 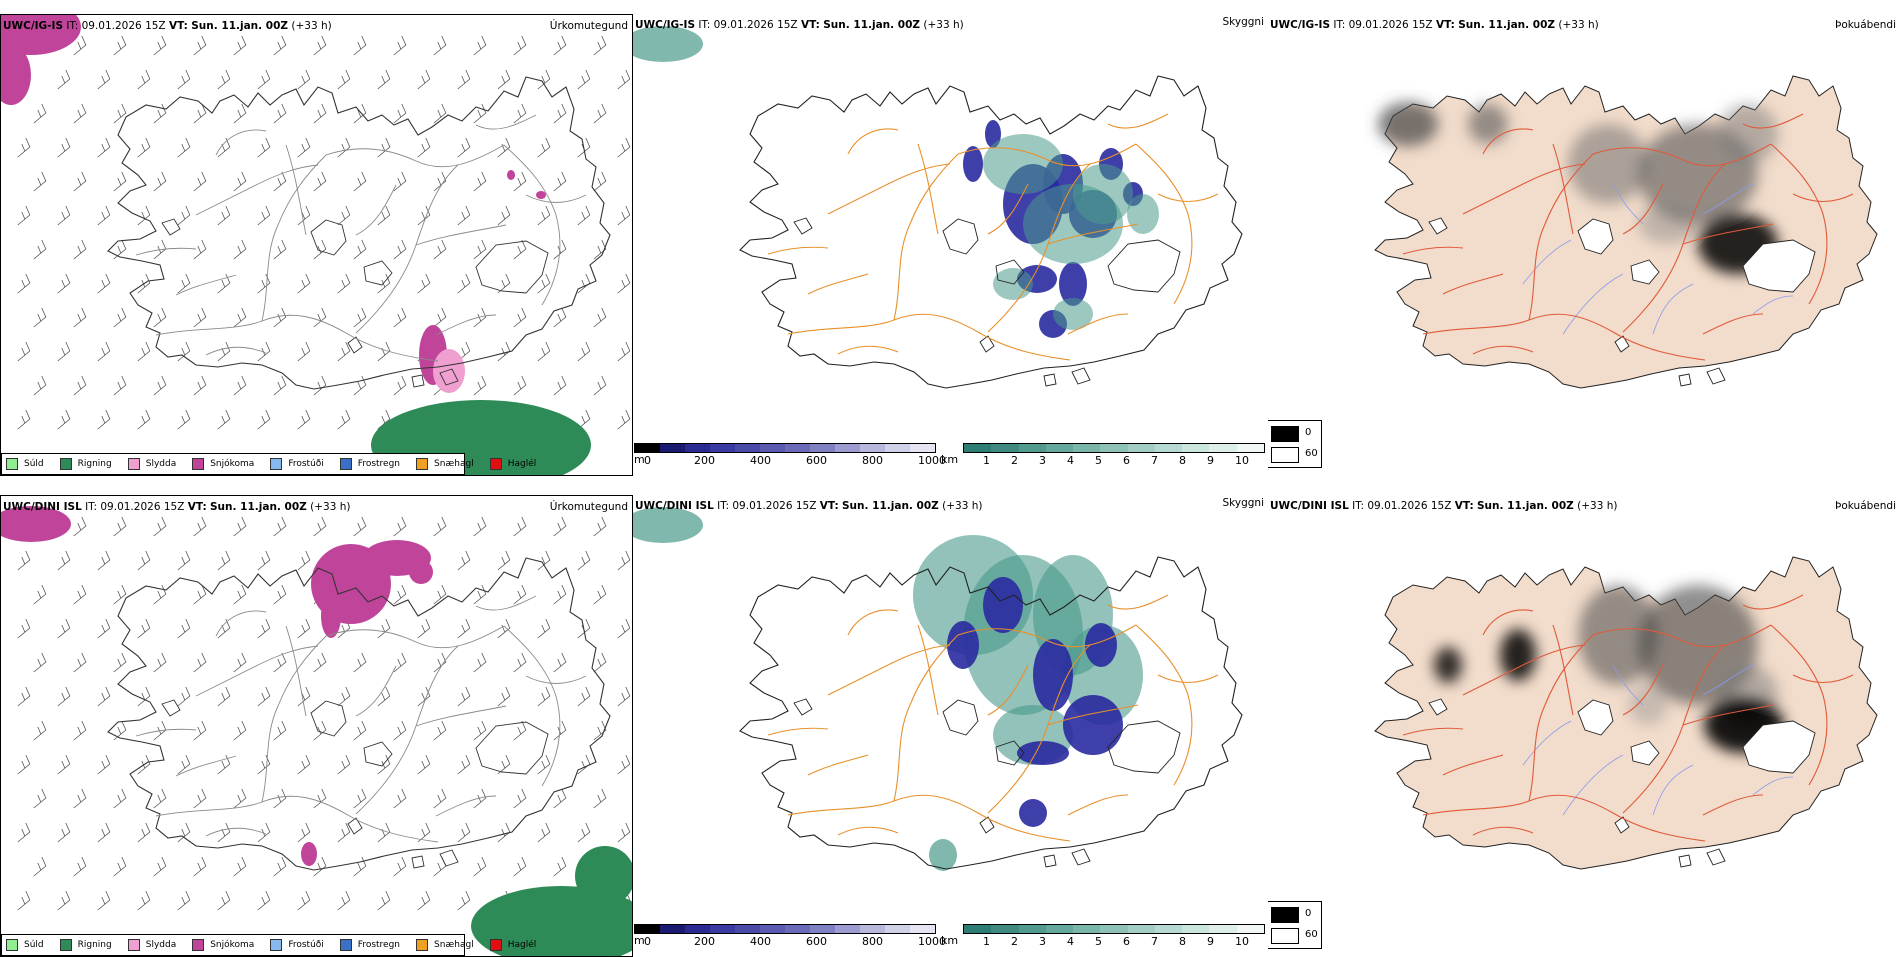 What do you see at coordinates (151, 464) in the screenshot?
I see `legend-item-2: Slydda` at bounding box center [151, 464].